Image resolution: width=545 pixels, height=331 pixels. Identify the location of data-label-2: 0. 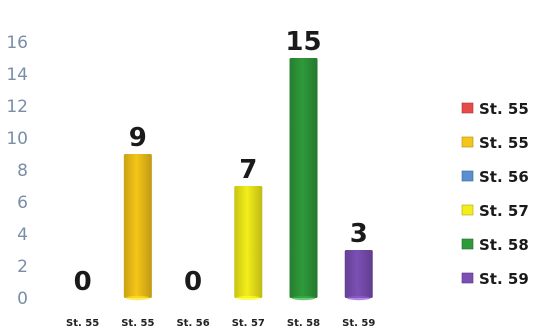
(193, 282).